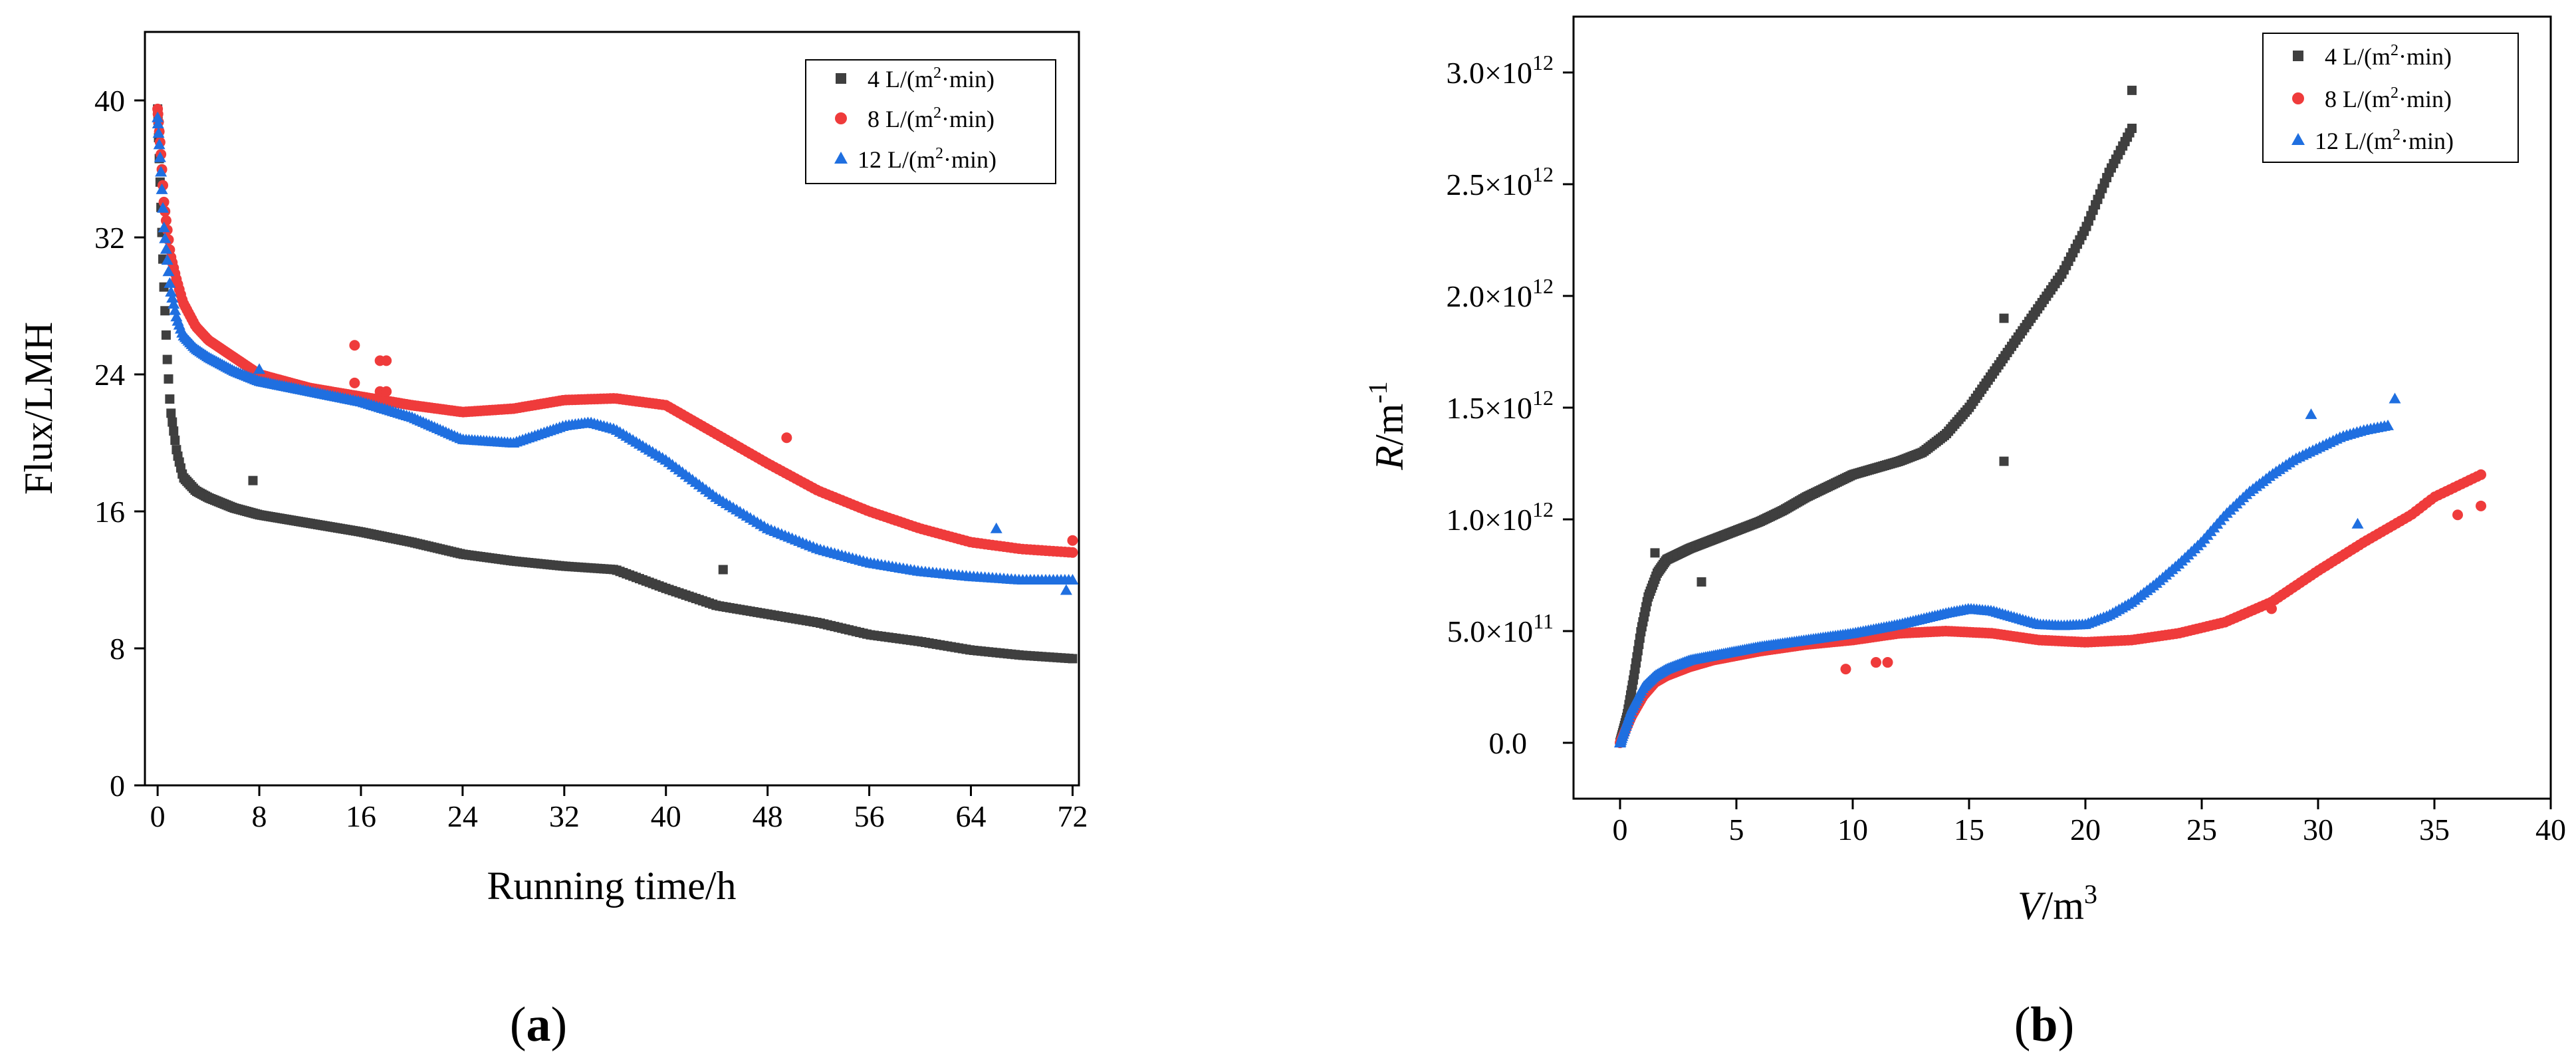  I want to click on chart-b-x-tick-label: 20, so click(2085, 830).